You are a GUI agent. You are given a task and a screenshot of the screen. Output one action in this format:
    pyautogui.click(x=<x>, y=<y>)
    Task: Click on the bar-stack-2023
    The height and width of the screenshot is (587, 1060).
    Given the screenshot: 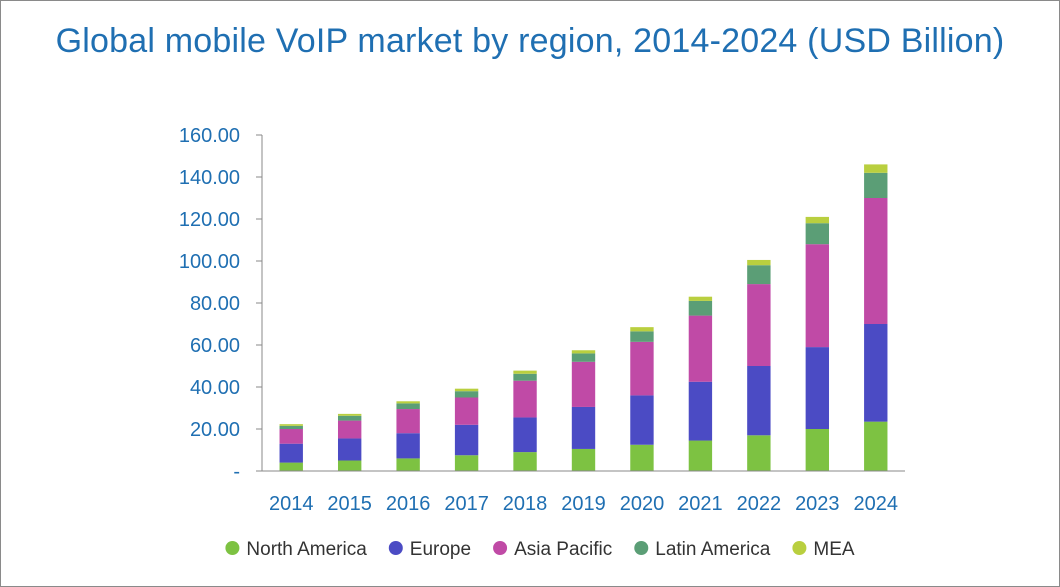 What is the action you would take?
    pyautogui.click(x=817, y=343)
    